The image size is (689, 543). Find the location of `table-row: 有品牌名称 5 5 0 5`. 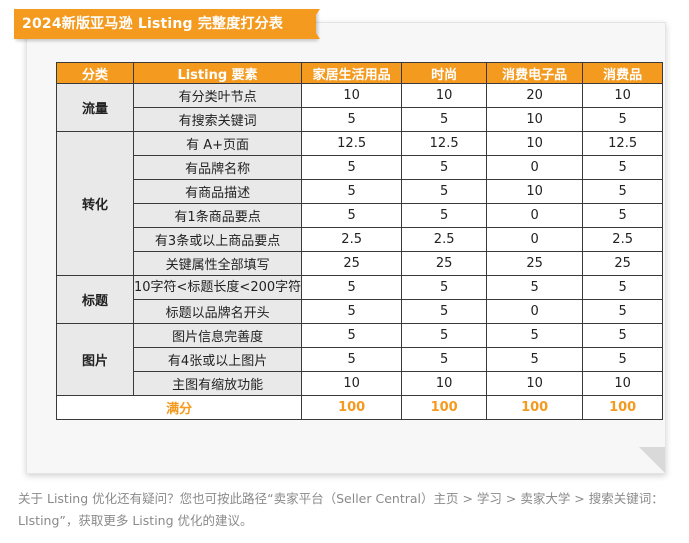

table-row: 有品牌名称 5 5 0 5 is located at coordinates (360, 167).